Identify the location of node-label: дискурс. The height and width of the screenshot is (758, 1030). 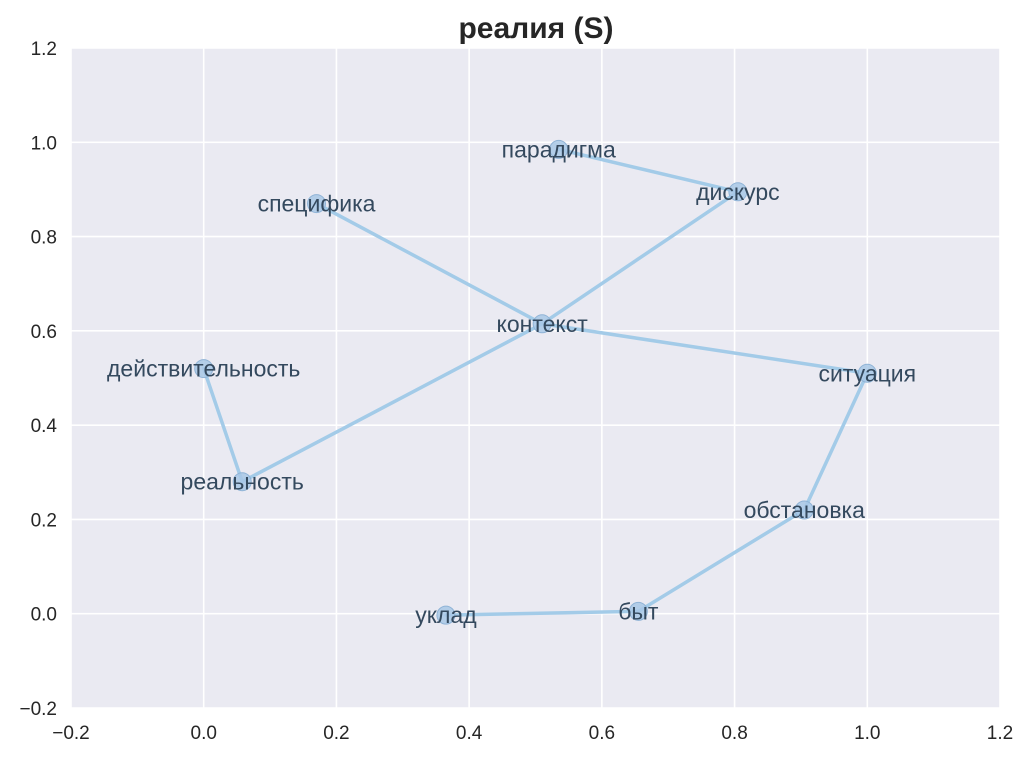
(738, 192).